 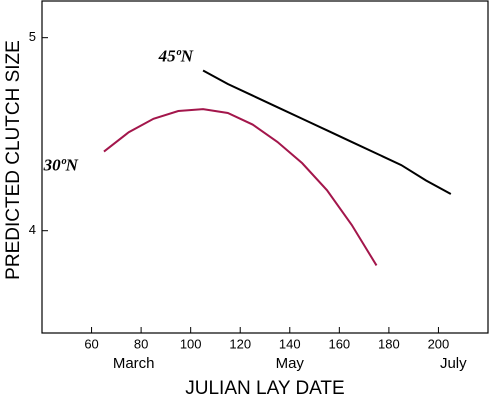 What do you see at coordinates (61, 164) in the screenshot?
I see `series-label: 30ºN` at bounding box center [61, 164].